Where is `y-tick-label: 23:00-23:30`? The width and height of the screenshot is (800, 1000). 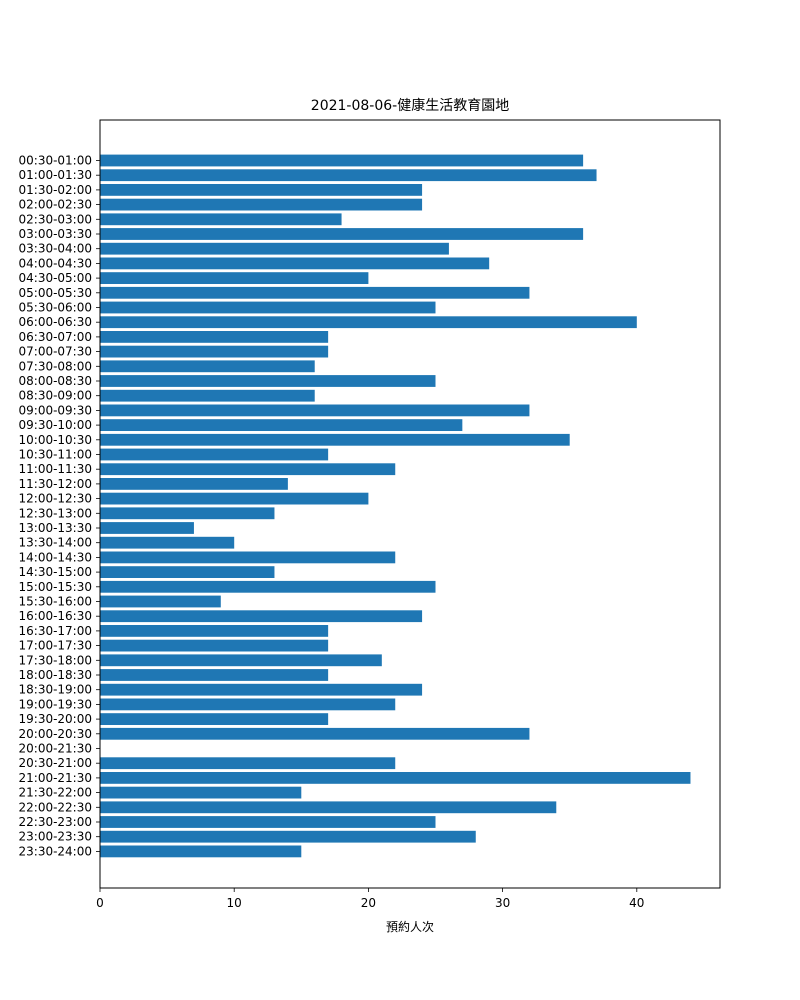 y-tick-label: 23:00-23:30 is located at coordinates (56, 837).